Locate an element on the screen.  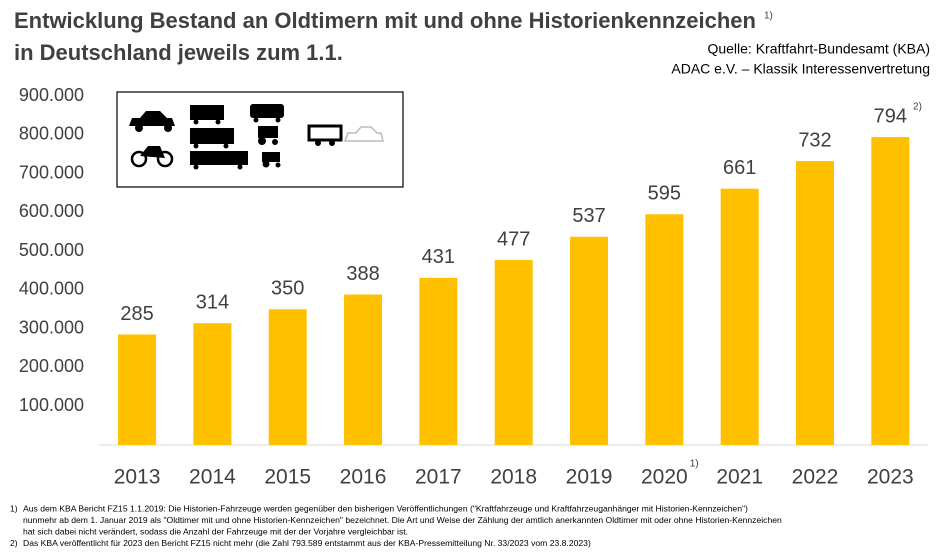
value-label: 431 is located at coordinates (438, 257).